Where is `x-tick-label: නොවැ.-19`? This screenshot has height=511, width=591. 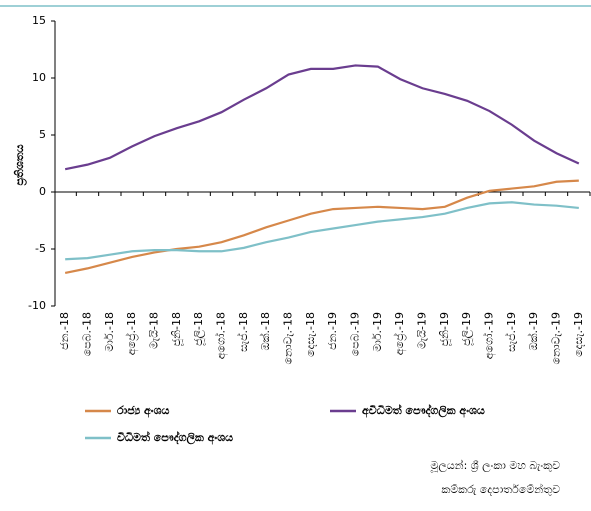 x-tick-label: නොවැ.-19 is located at coordinates (556, 338).